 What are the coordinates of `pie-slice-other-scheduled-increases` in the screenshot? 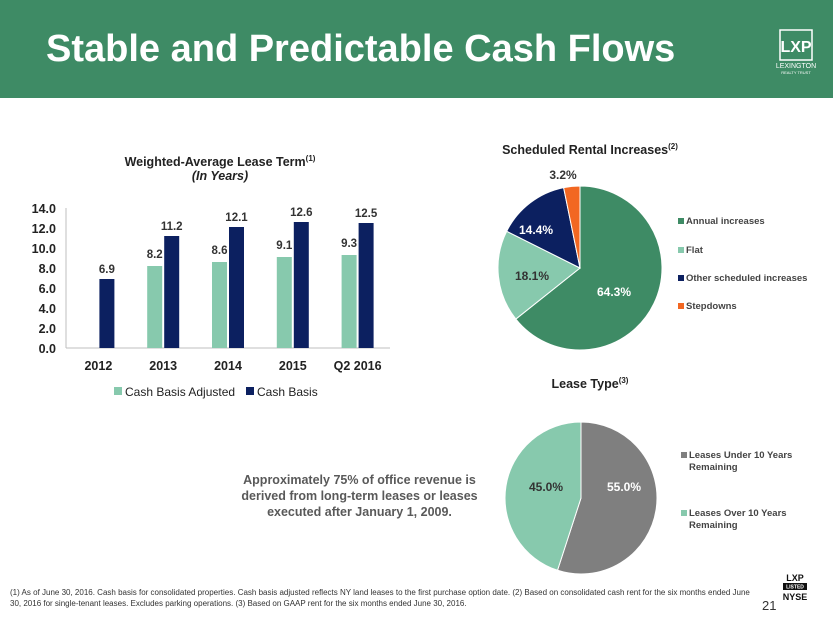 It's located at (543, 228).